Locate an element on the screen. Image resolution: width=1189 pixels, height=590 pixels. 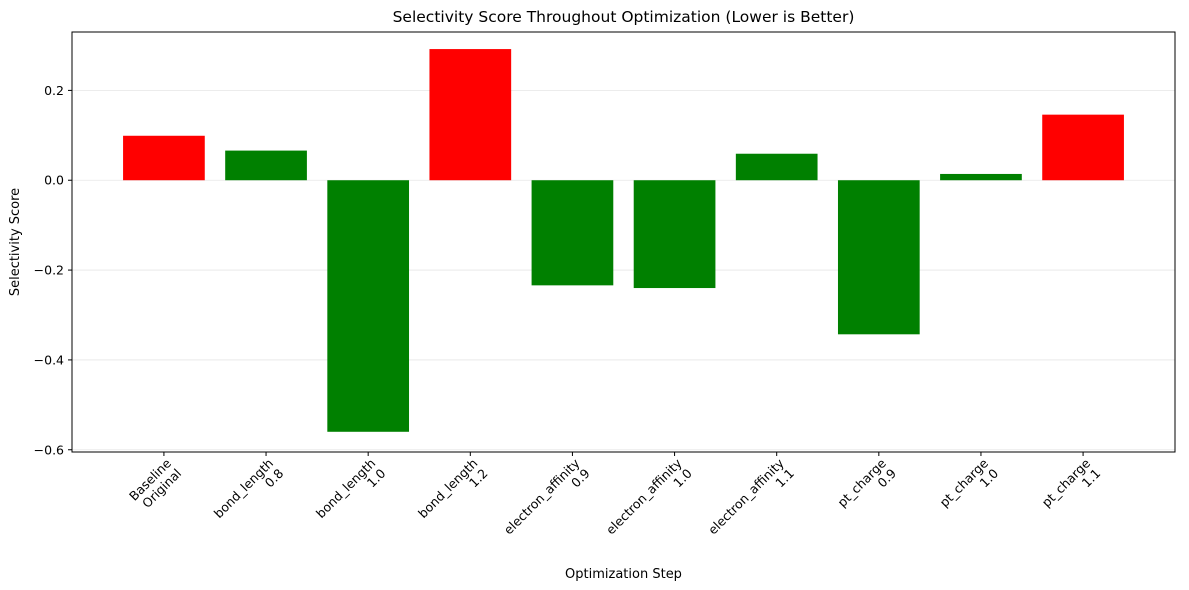
x-tick-label: BaselineOriginal is located at coordinates (155, 484).